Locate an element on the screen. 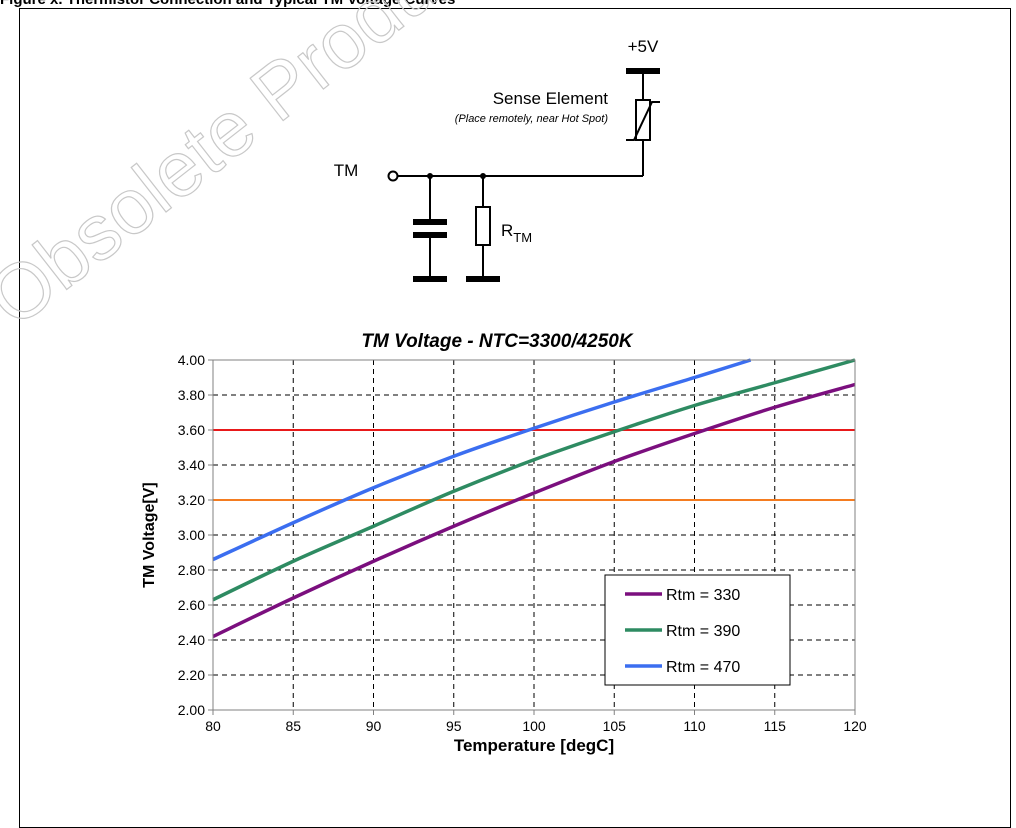 The width and height of the screenshot is (1016, 828). supply-rail is located at coordinates (643, 71).